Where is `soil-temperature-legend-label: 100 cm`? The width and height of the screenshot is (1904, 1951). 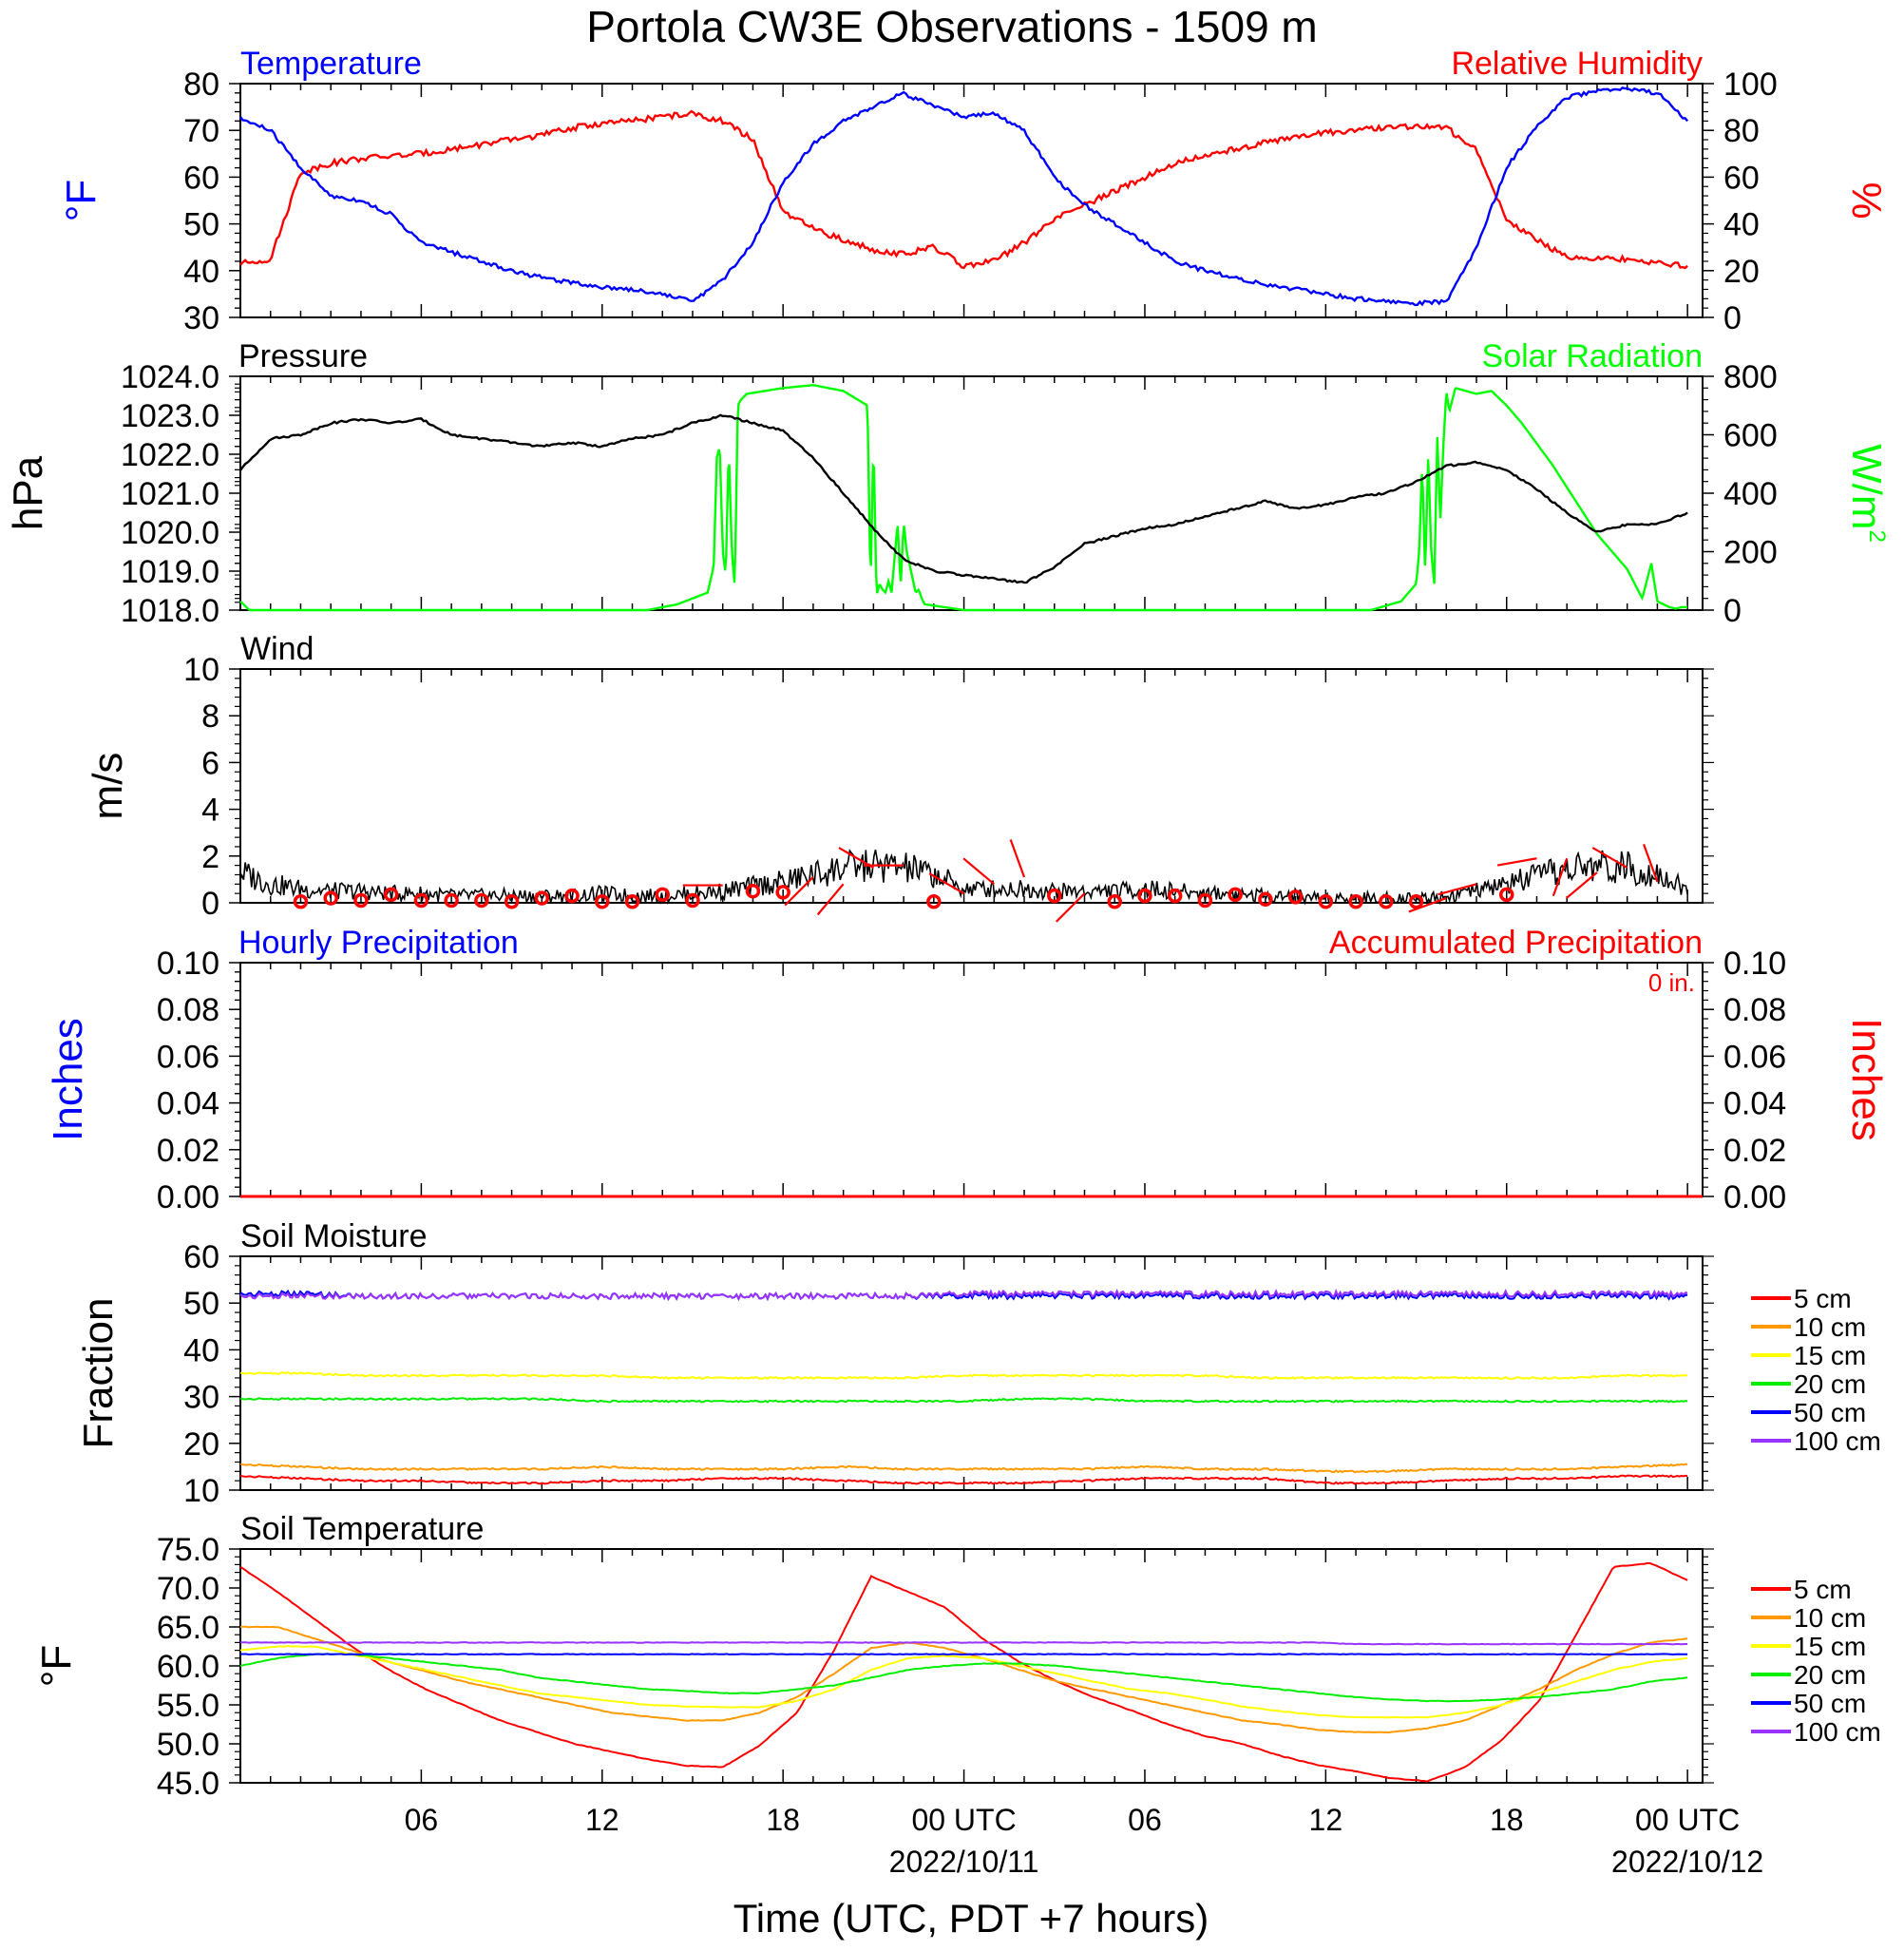
soil-temperature-legend-label: 100 cm is located at coordinates (1838, 1732).